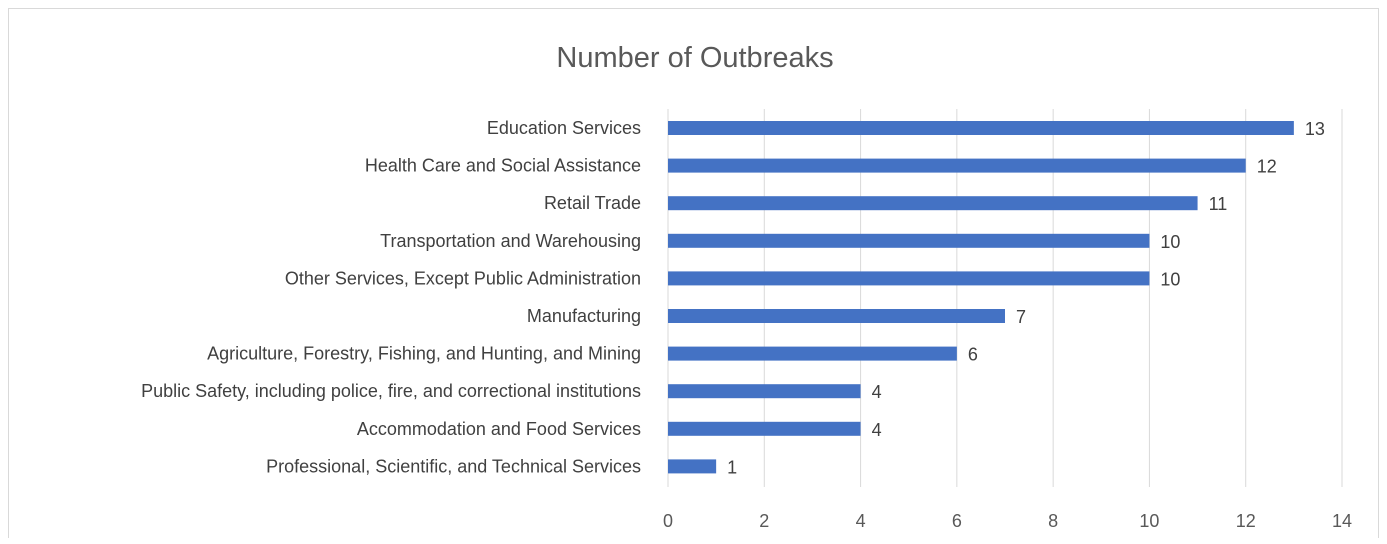  What do you see at coordinates (592, 203) in the screenshot?
I see `category-label: Retail Trade` at bounding box center [592, 203].